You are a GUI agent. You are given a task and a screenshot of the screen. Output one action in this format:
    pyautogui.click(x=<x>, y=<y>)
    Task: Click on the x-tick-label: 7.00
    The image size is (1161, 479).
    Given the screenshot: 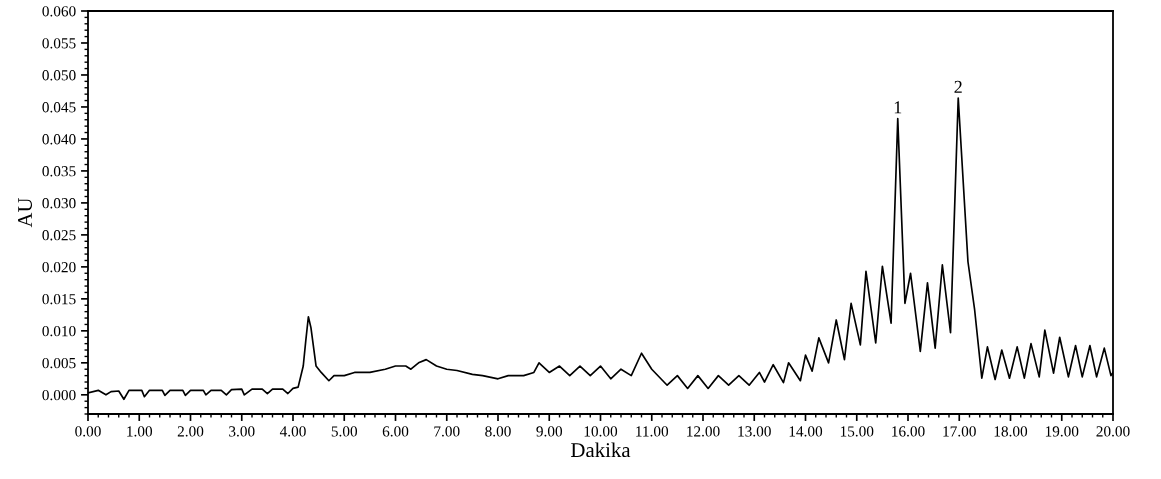 What is the action you would take?
    pyautogui.click(x=447, y=431)
    